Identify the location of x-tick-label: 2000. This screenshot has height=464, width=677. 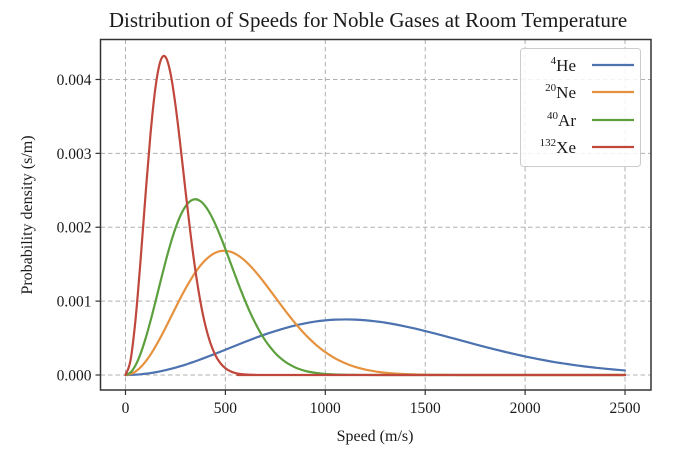
(525, 408).